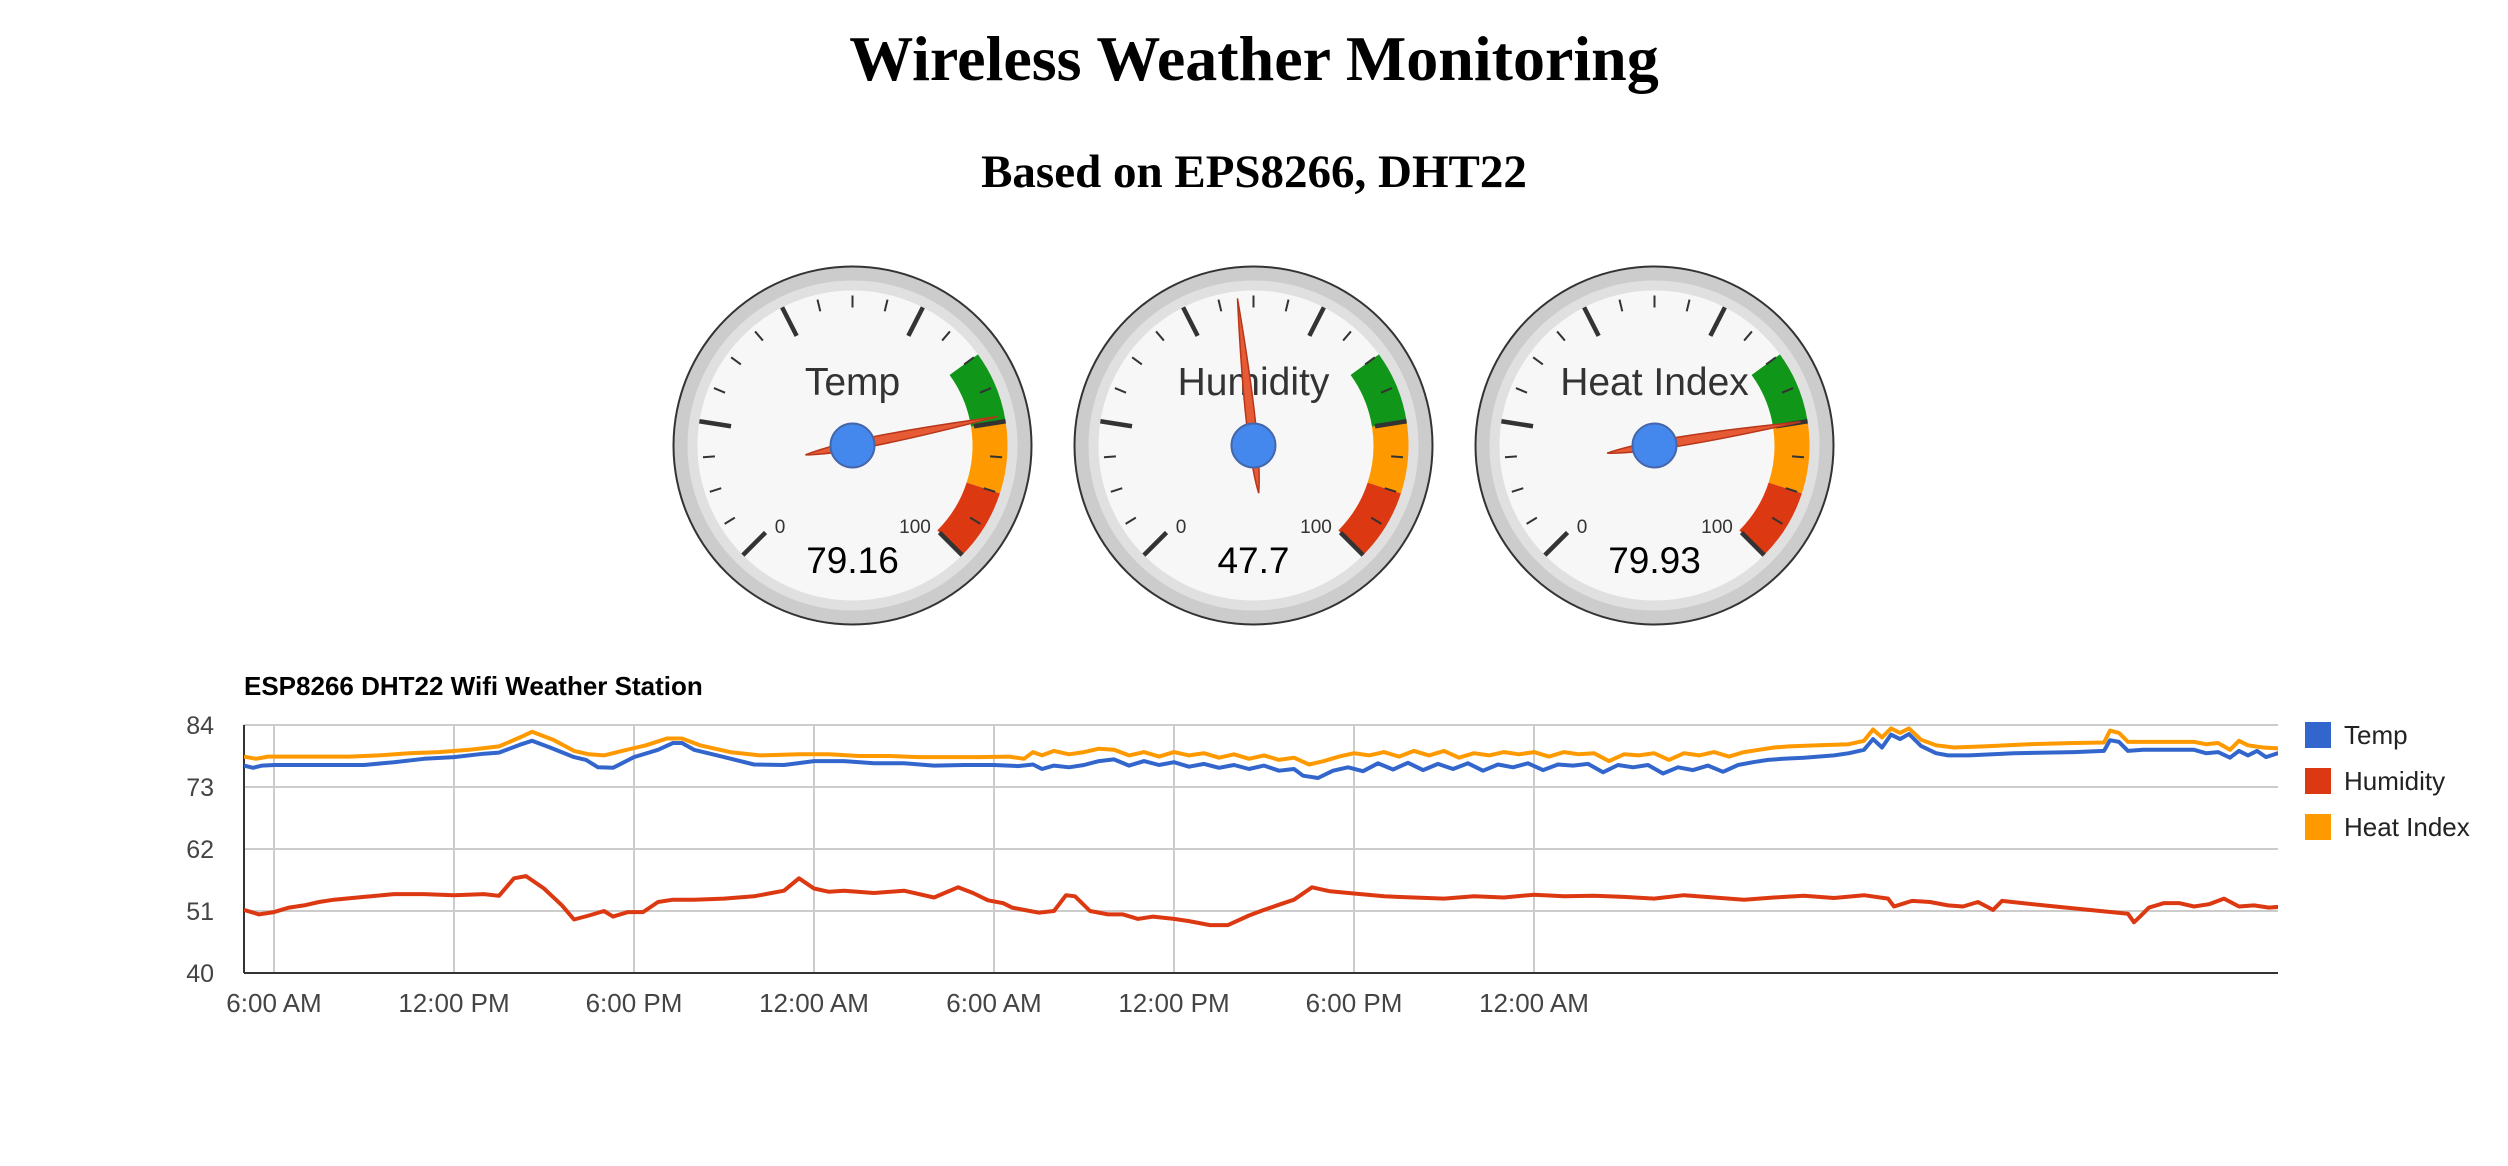  What do you see at coordinates (473, 686) in the screenshot?
I see `chart-title: ESP8266 DHT22 Wifi Weather Station` at bounding box center [473, 686].